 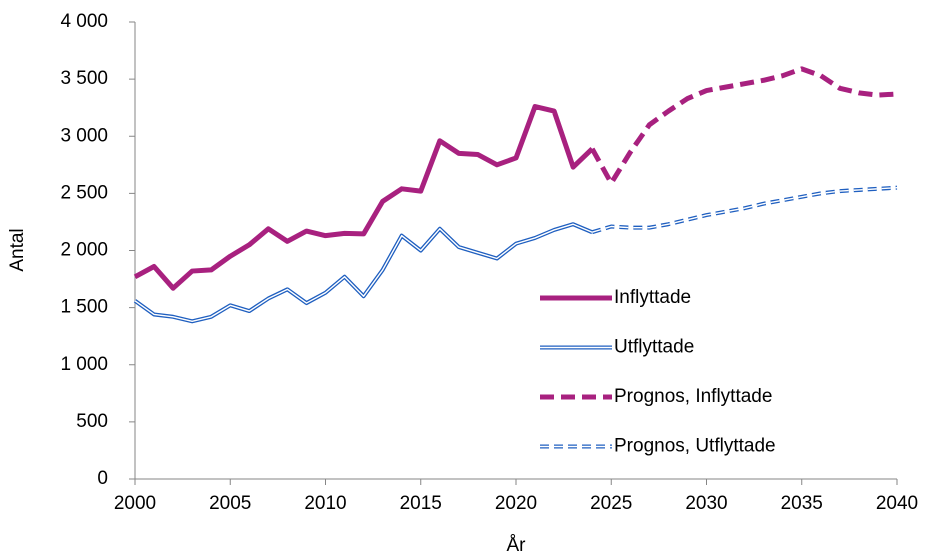 What do you see at coordinates (84, 78) in the screenshot?
I see `y-tick-label: 3 500` at bounding box center [84, 78].